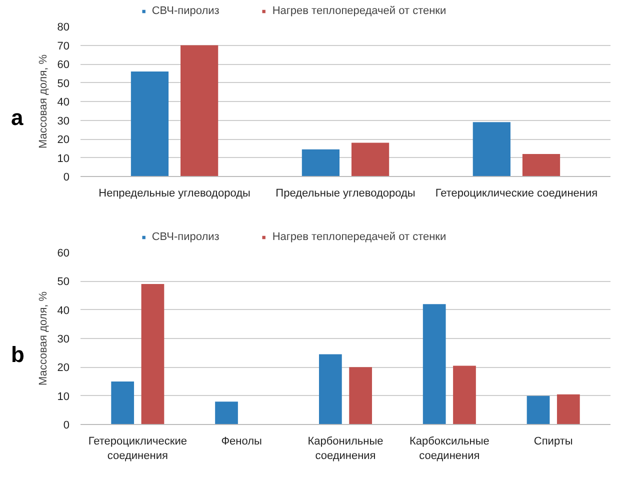 This screenshot has width=621, height=501. Describe the element at coordinates (449, 449) in the screenshot. I see `x-tick-label: Карбоксильные соединения` at that location.